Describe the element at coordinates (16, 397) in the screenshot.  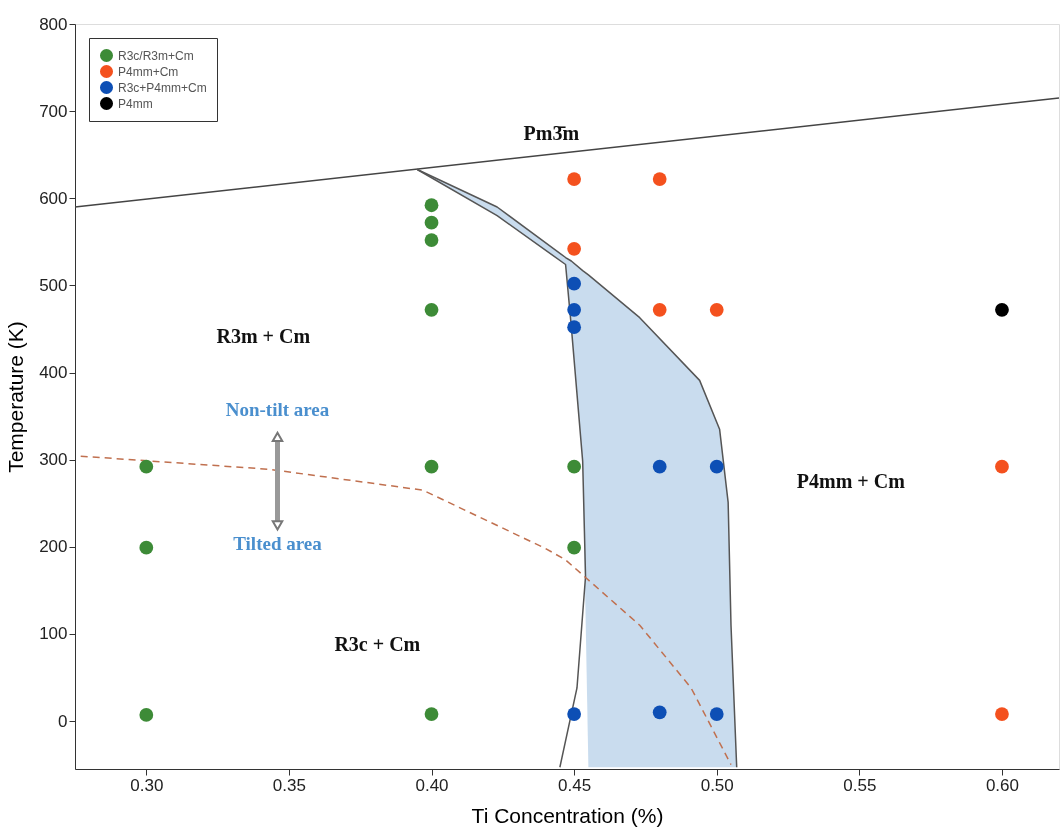
I see `y-axis-title: Temperature (K)` at that location.